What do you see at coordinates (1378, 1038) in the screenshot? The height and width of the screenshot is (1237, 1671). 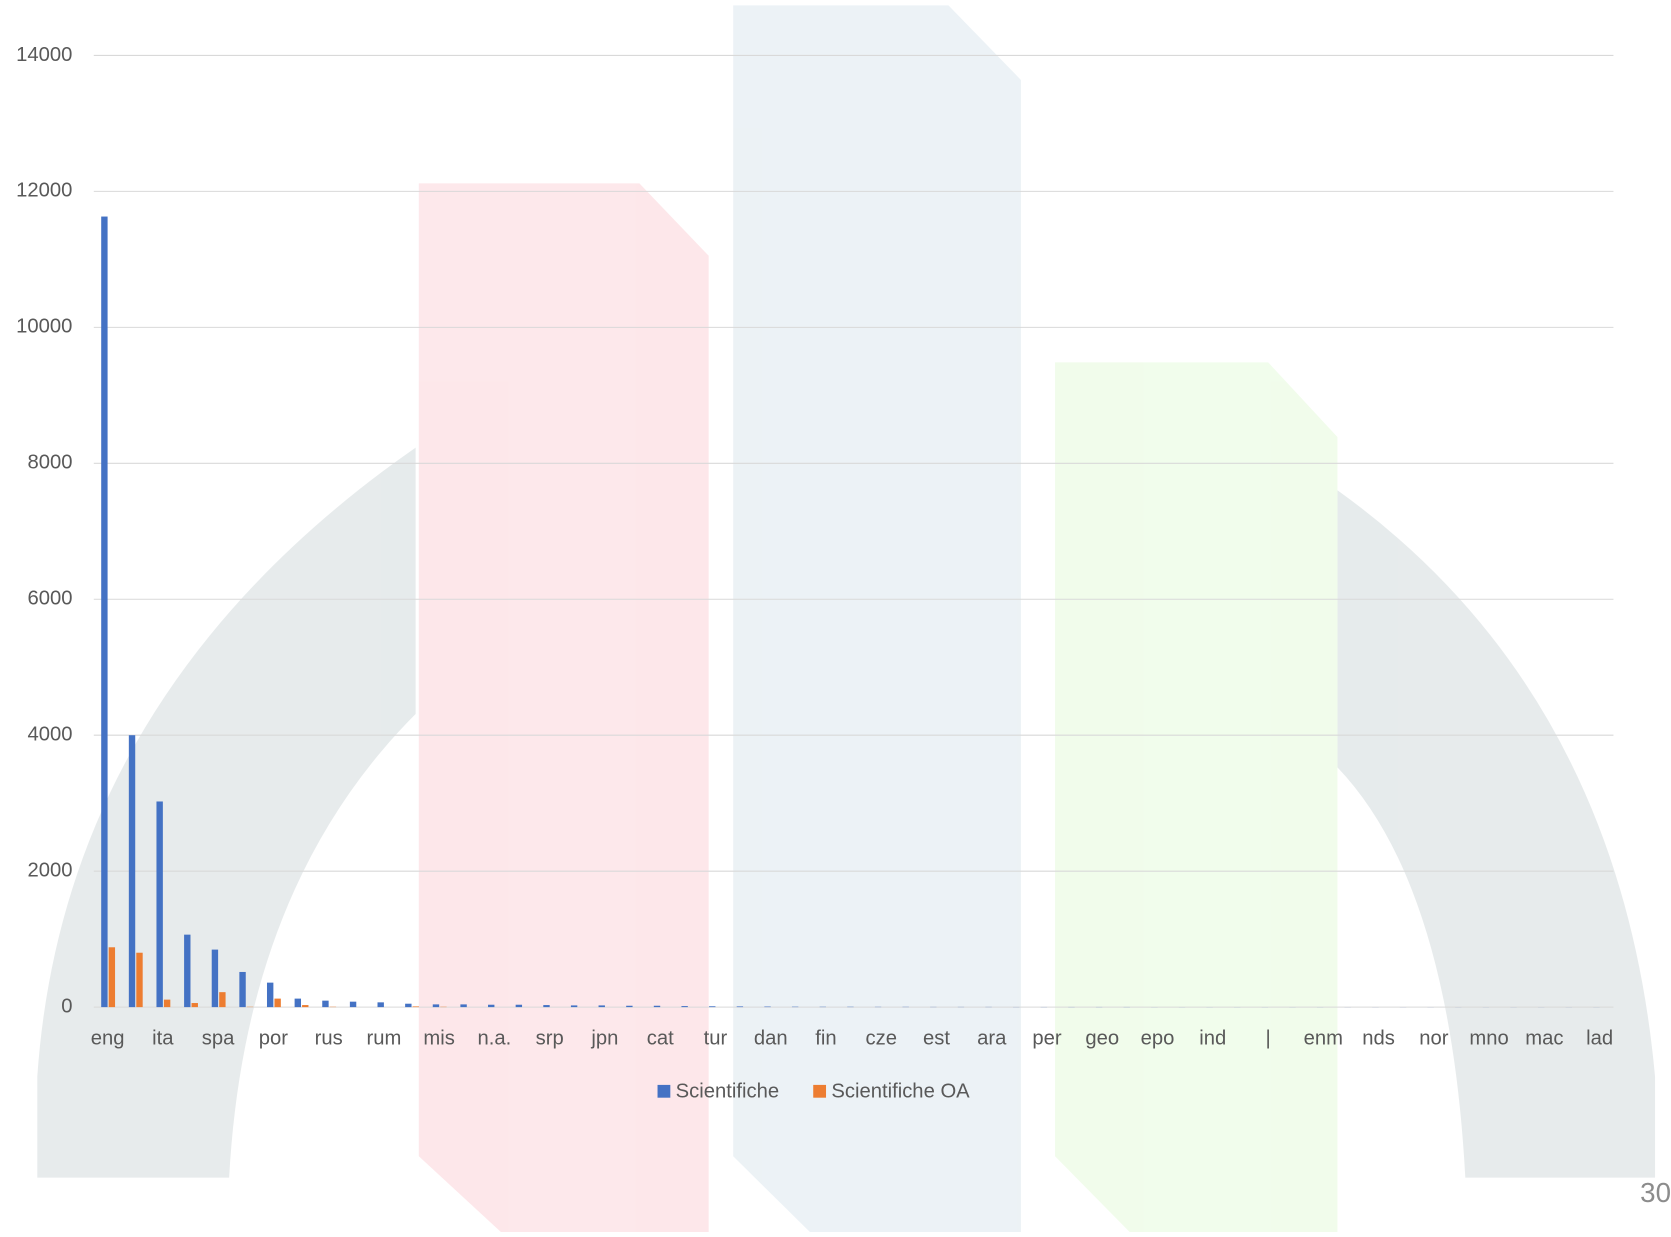 I see `x-tick-label: nds` at bounding box center [1378, 1038].